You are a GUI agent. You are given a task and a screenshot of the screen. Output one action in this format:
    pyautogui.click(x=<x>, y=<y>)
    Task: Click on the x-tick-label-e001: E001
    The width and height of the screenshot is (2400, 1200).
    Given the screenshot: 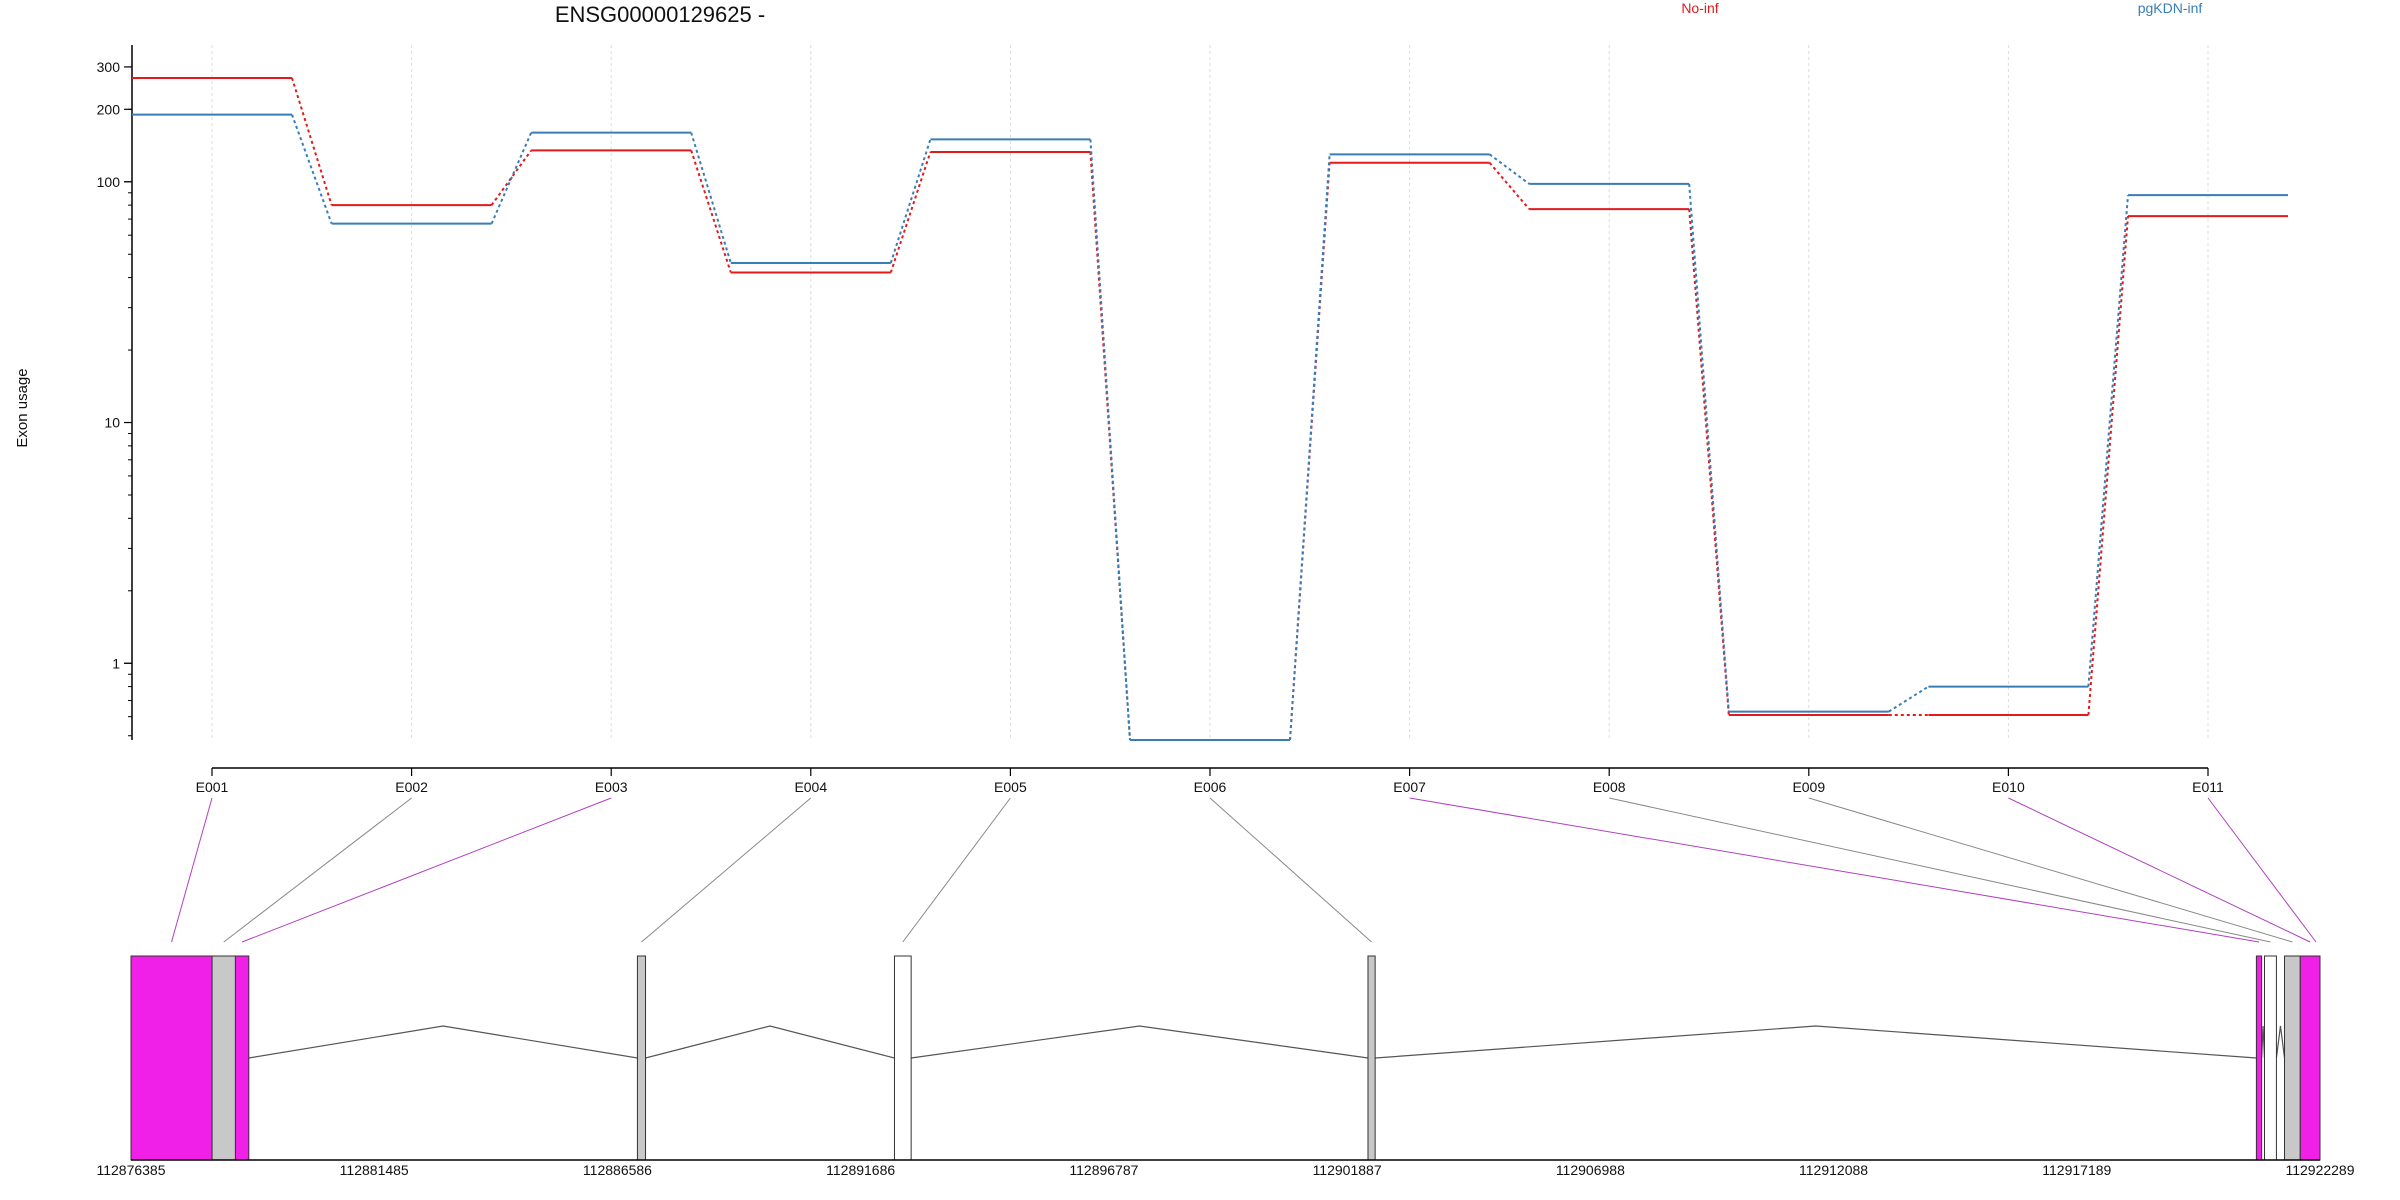 What is the action you would take?
    pyautogui.click(x=212, y=787)
    